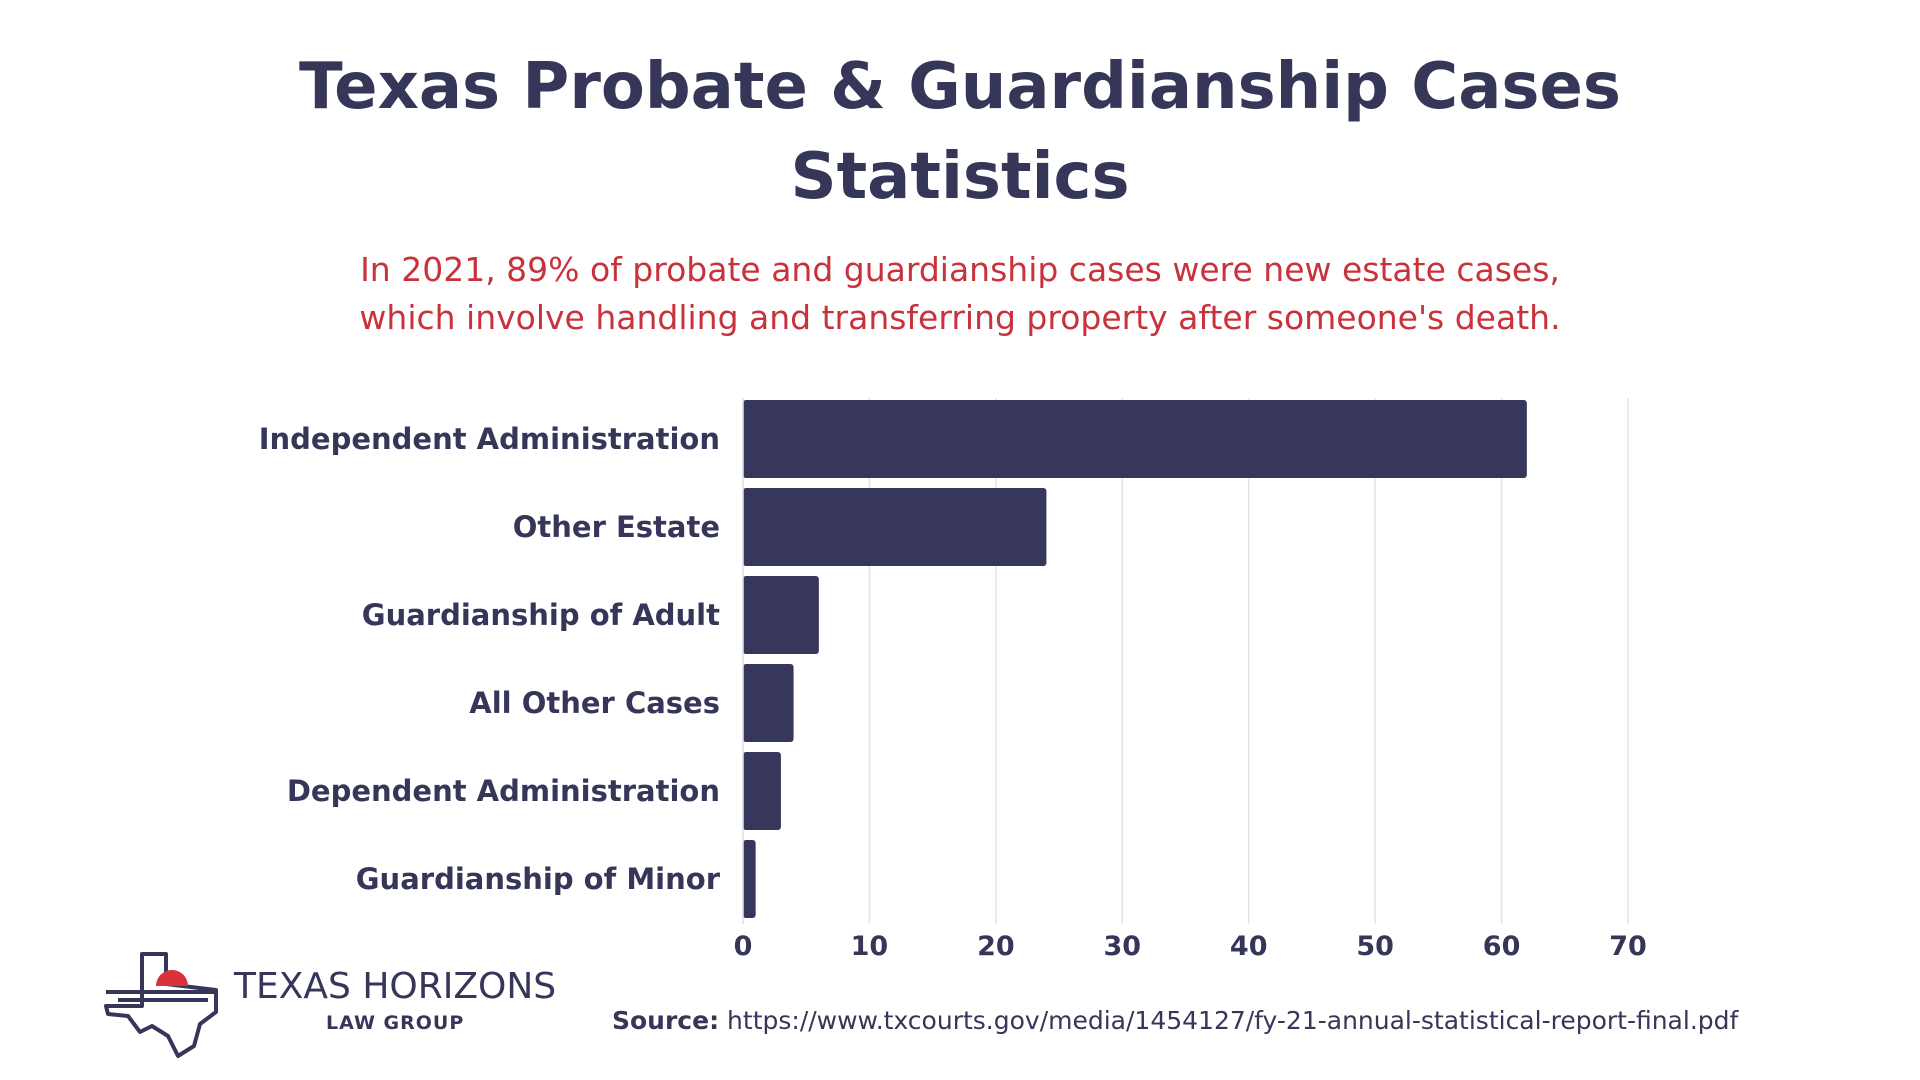 This screenshot has height=1080, width=1920. What do you see at coordinates (996, 946) in the screenshot?
I see `x-tick-label: 20` at bounding box center [996, 946].